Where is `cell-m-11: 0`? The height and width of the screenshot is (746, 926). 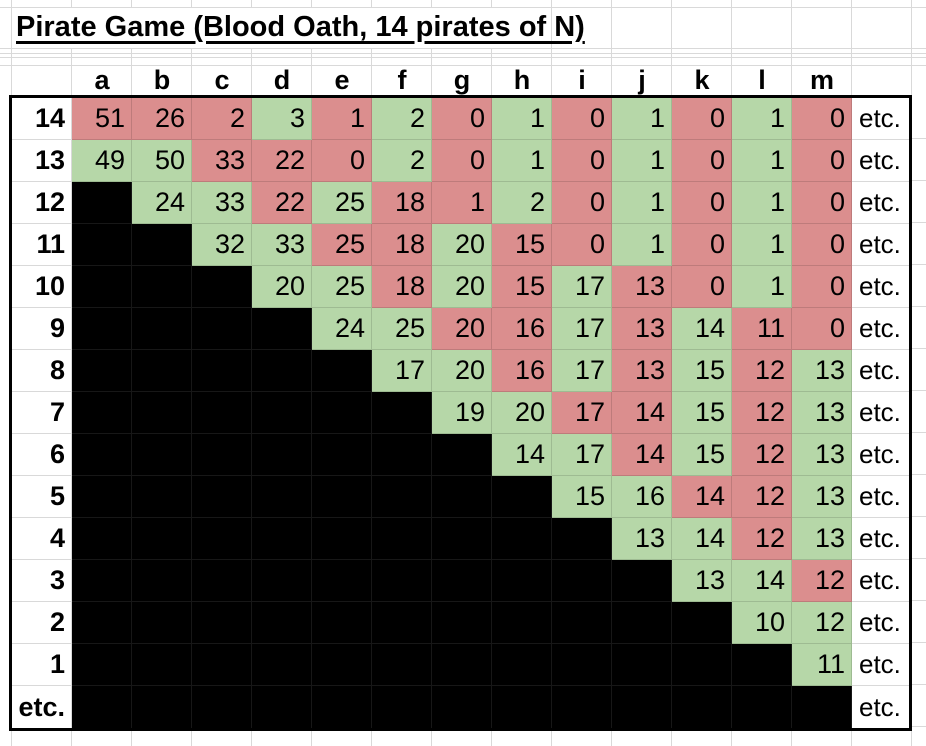
cell-m-11: 0 is located at coordinates (822, 245).